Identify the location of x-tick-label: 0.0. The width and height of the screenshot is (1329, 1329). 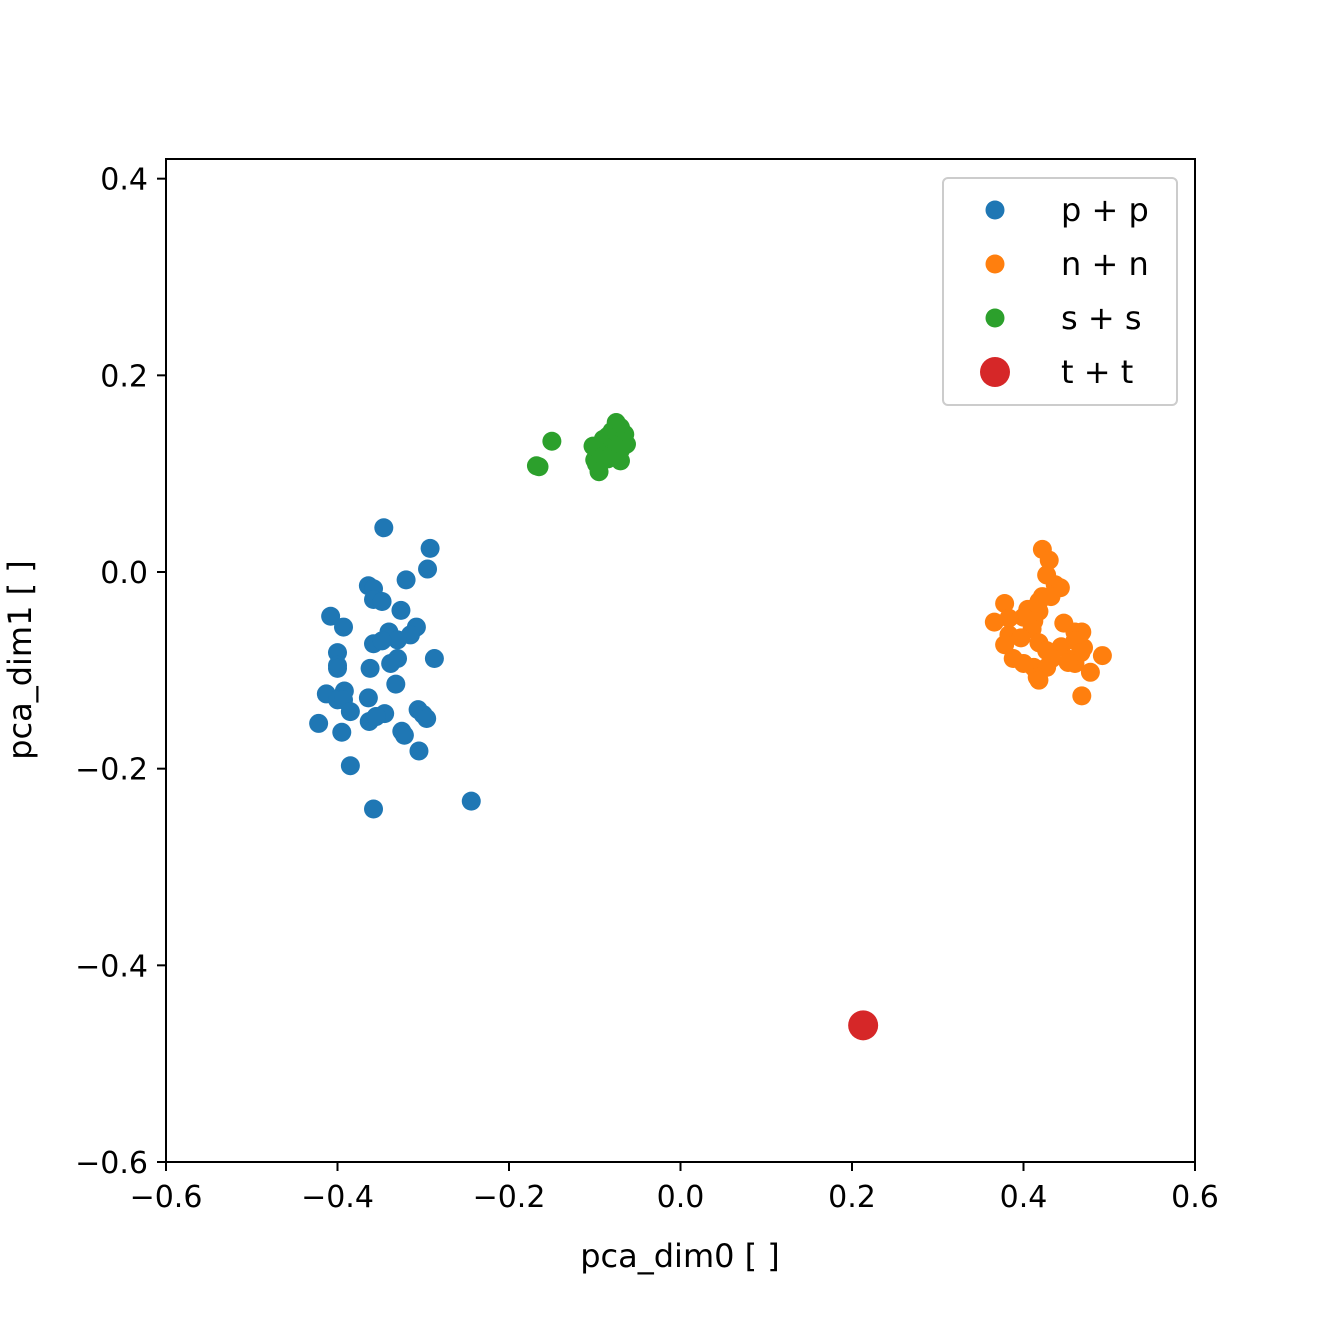
(681, 1197).